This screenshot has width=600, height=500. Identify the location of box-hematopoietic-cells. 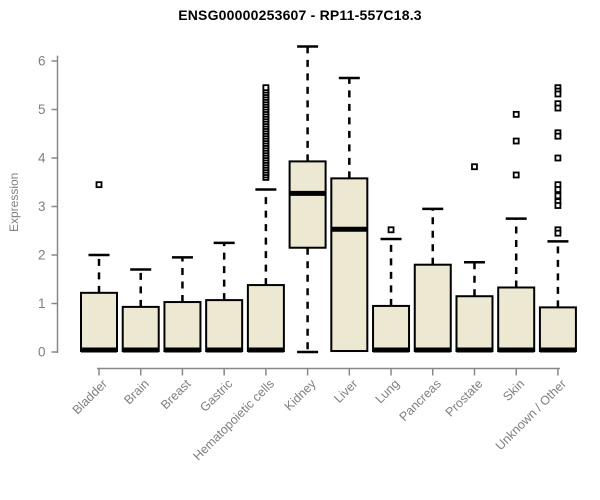
(265, 218).